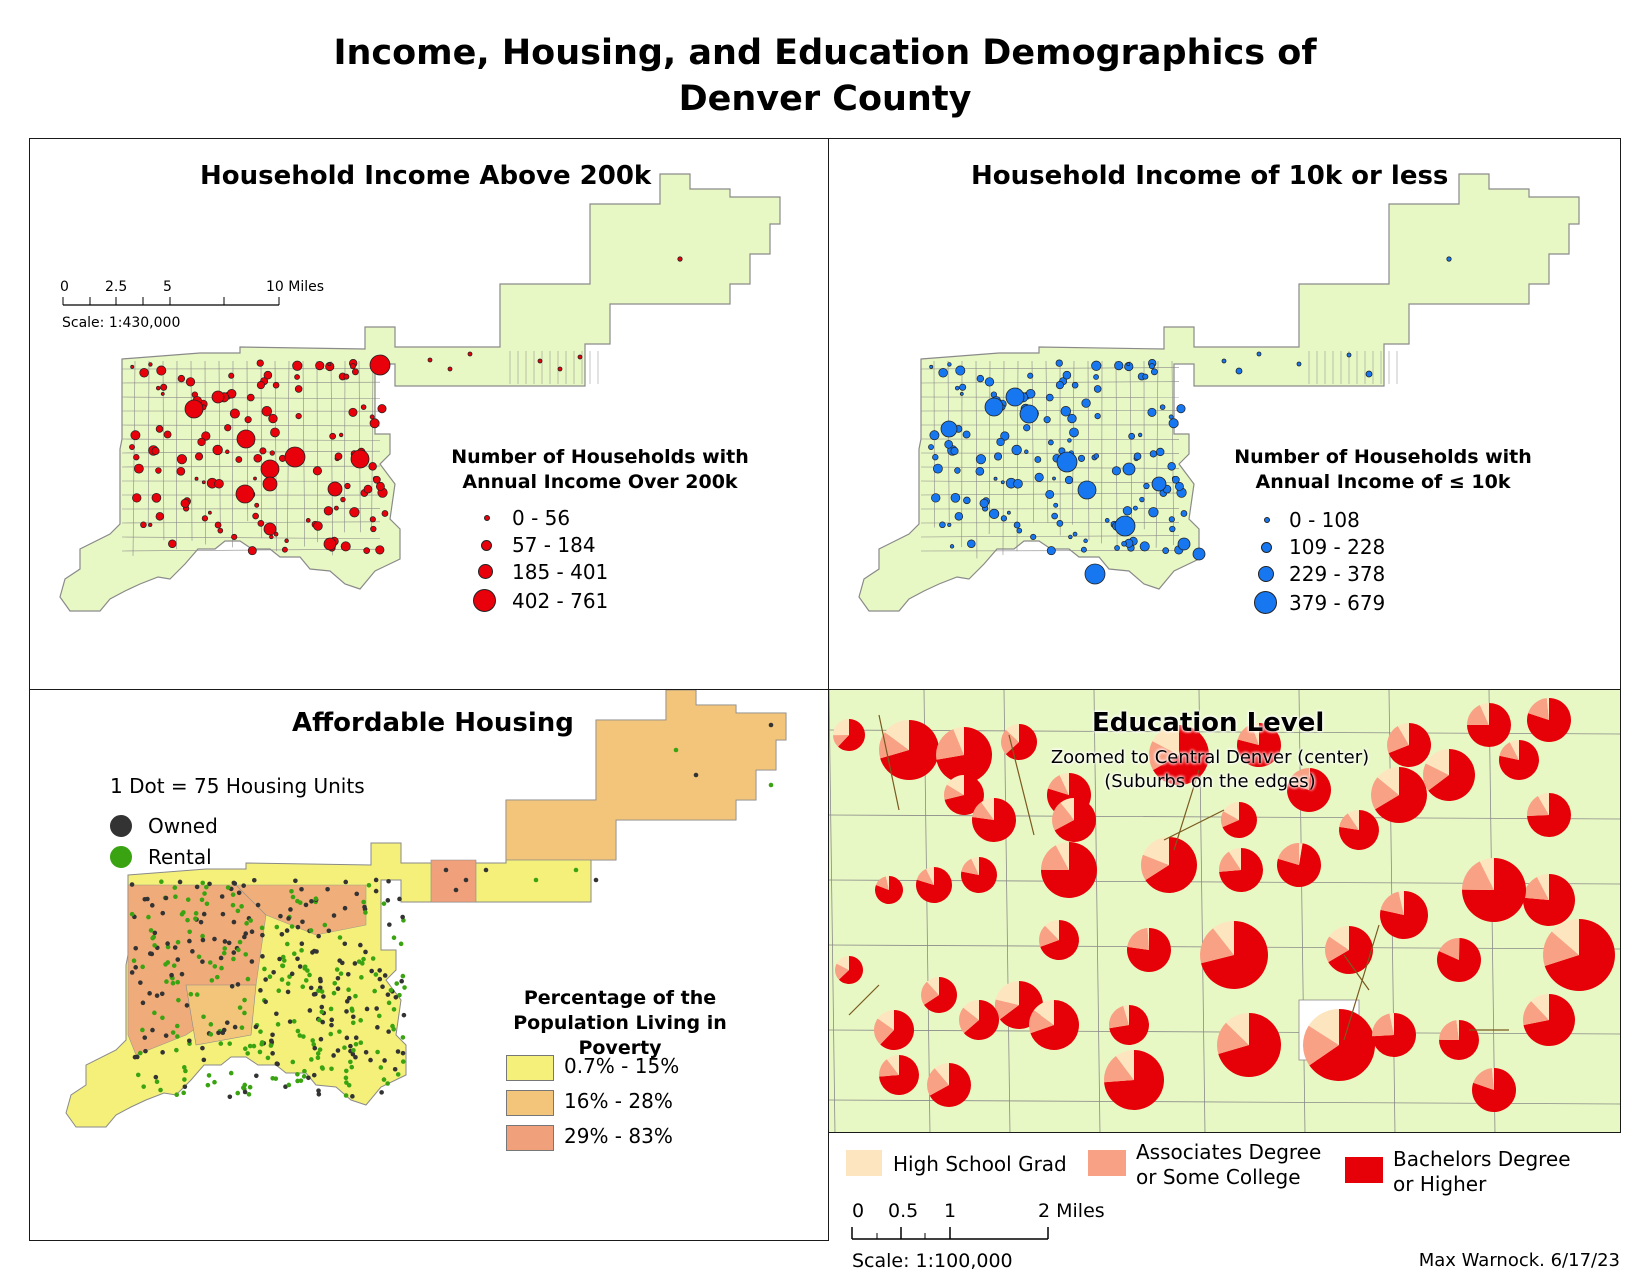  What do you see at coordinates (485, 571) in the screenshot?
I see `legend-symbol-large` at bounding box center [485, 571].